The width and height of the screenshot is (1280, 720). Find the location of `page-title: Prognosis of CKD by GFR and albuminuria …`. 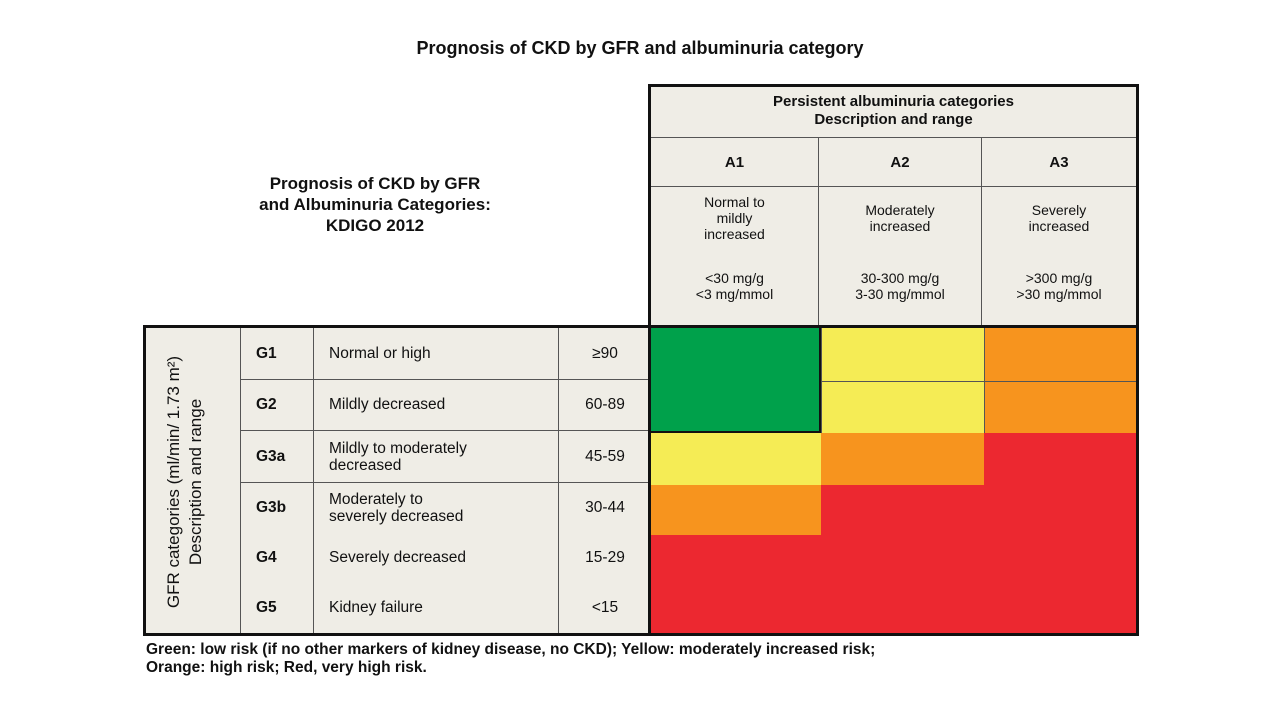

page-title: Prognosis of CKD by GFR and albuminuria … is located at coordinates (640, 48).